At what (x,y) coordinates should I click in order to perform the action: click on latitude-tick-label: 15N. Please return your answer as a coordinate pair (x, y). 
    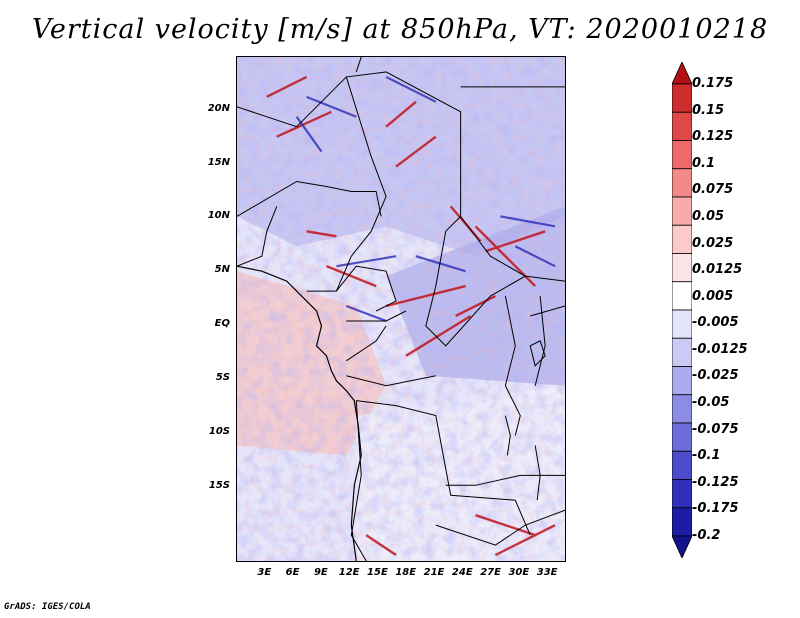
    Looking at the image, I should click on (218, 162).